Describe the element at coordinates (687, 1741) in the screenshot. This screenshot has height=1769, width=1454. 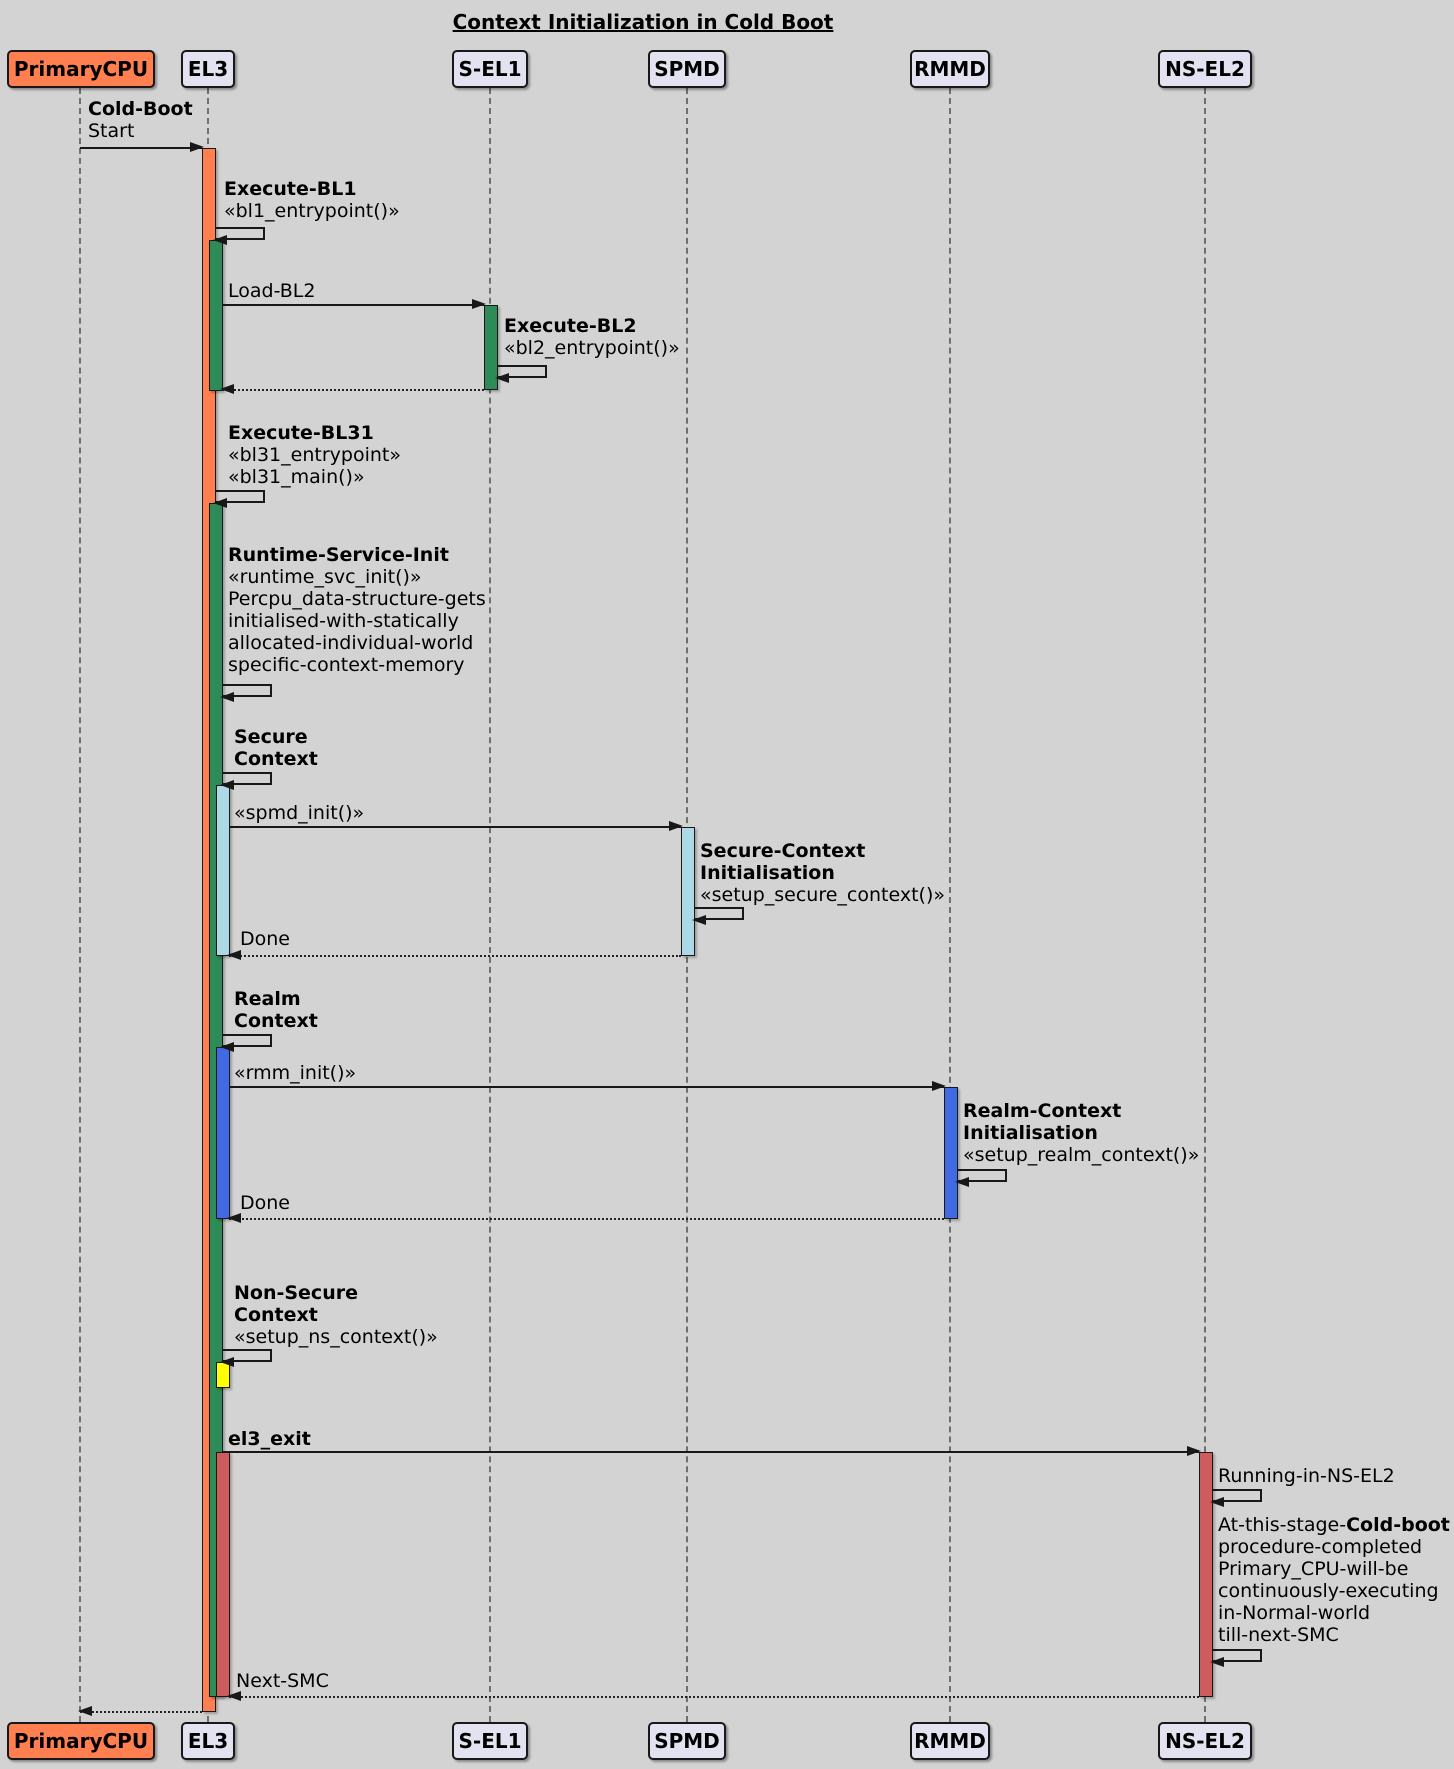
I see `participant-bottom-spmd: SPMD` at that location.